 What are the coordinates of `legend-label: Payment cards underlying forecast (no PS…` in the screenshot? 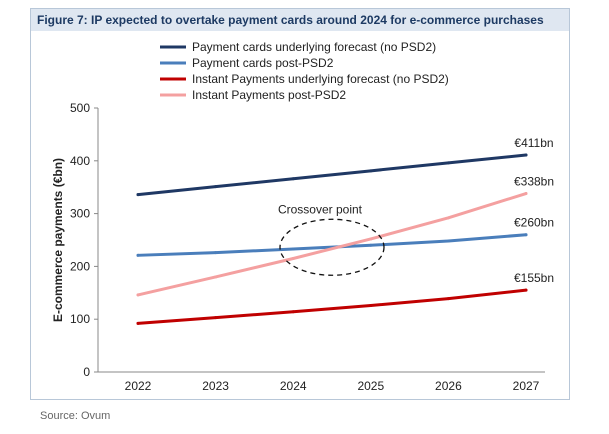 It's located at (314, 47).